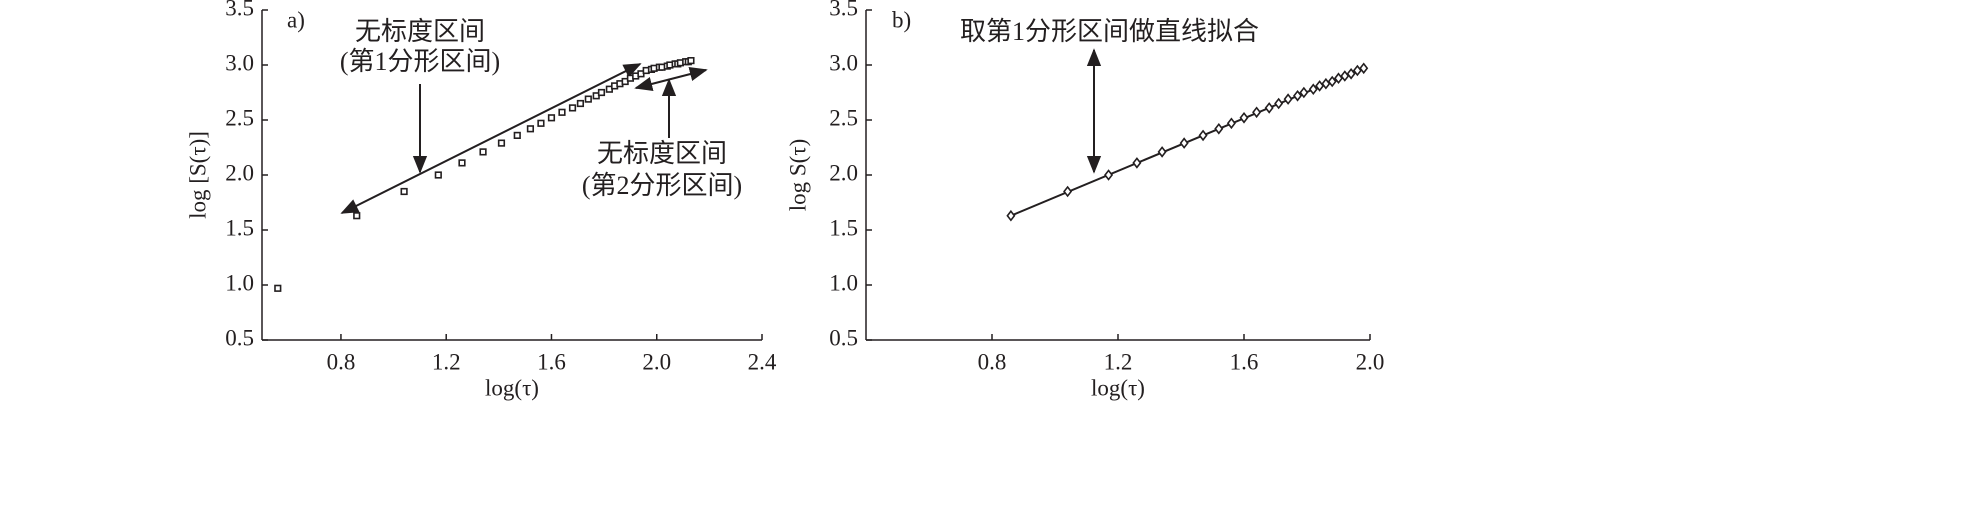 Image resolution: width=1961 pixels, height=505 pixels. Describe the element at coordinates (662, 185) in the screenshot. I see `annotation: (第2分形区间)` at that location.